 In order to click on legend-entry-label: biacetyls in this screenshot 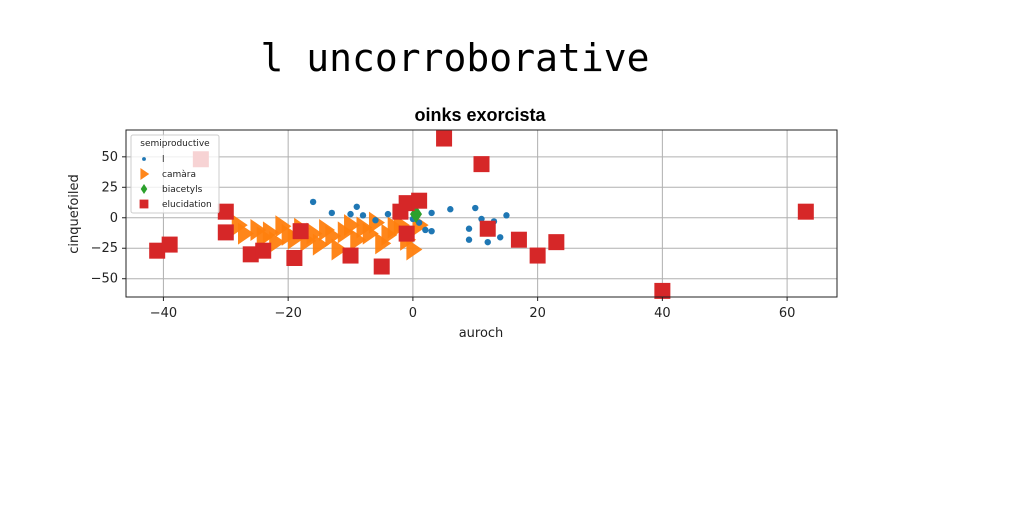, I will do `click(182, 190)`.